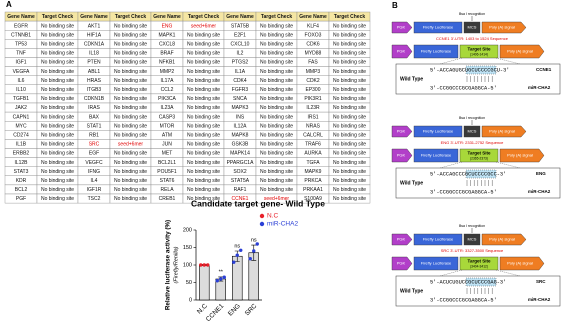 The width and height of the screenshot is (576, 333). Describe the element at coordinates (94, 72) in the screenshot. I see `table-text: ABL1` at that location.